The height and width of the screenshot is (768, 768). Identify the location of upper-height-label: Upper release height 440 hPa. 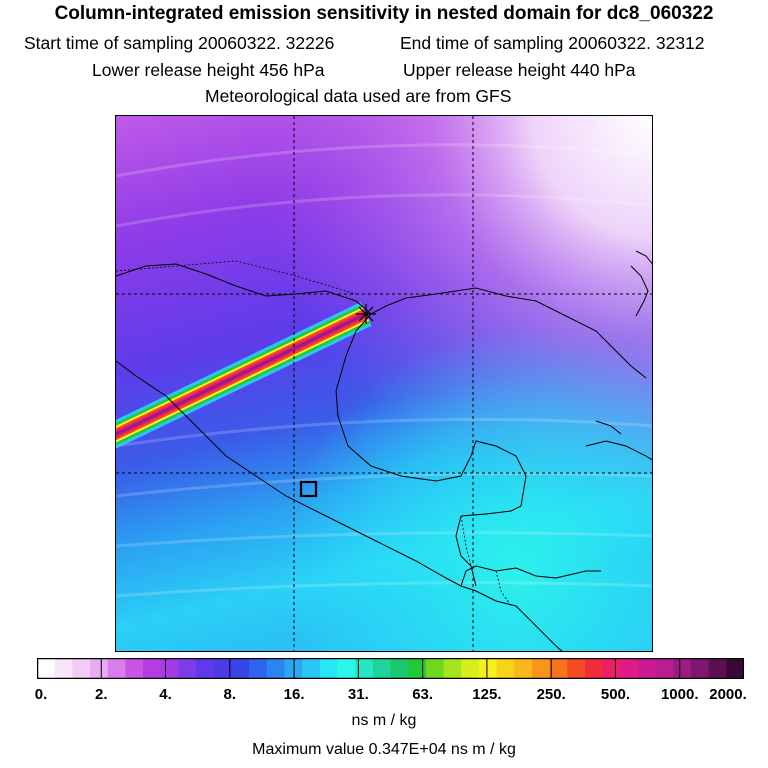
(519, 70).